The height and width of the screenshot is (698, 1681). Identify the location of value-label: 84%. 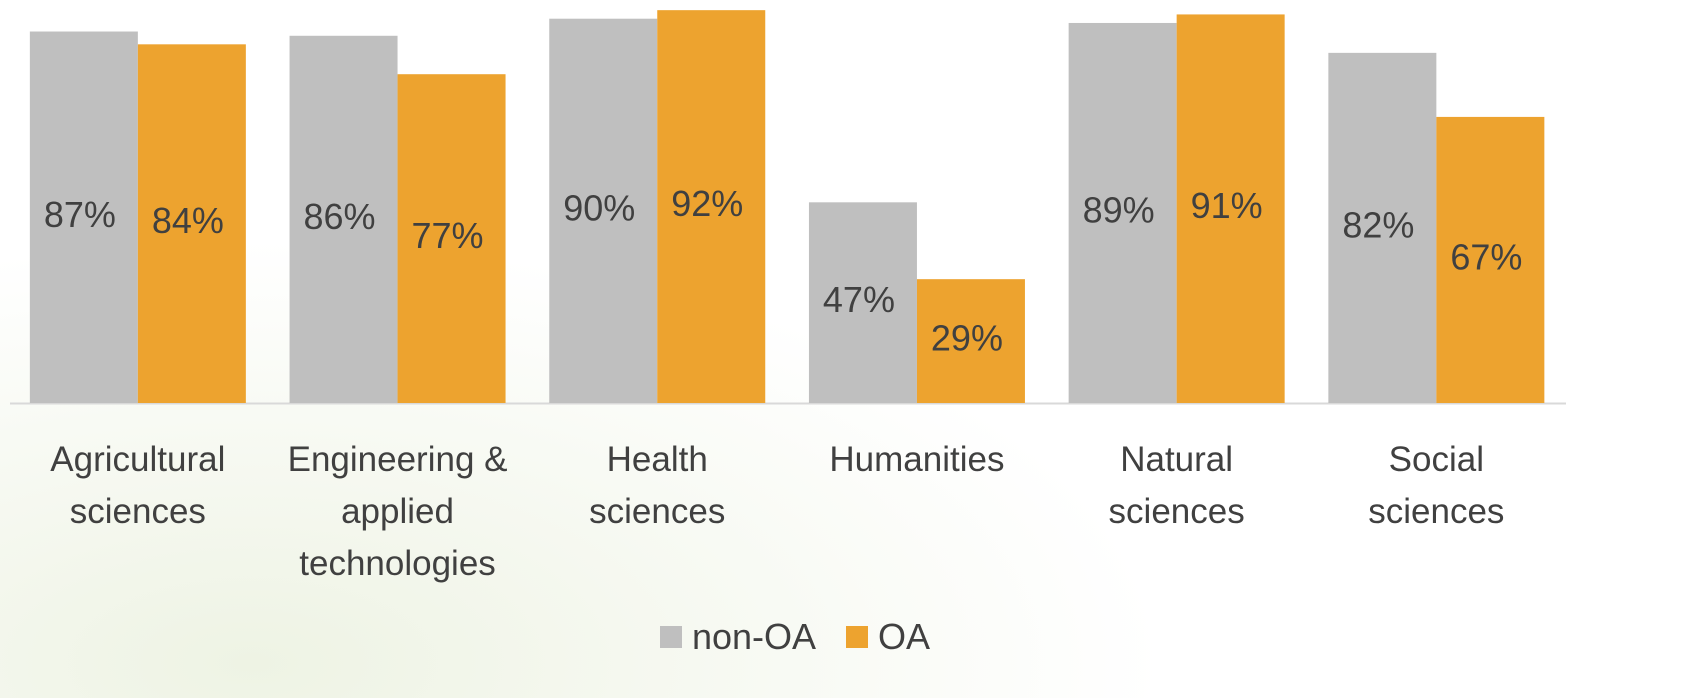
(188, 220).